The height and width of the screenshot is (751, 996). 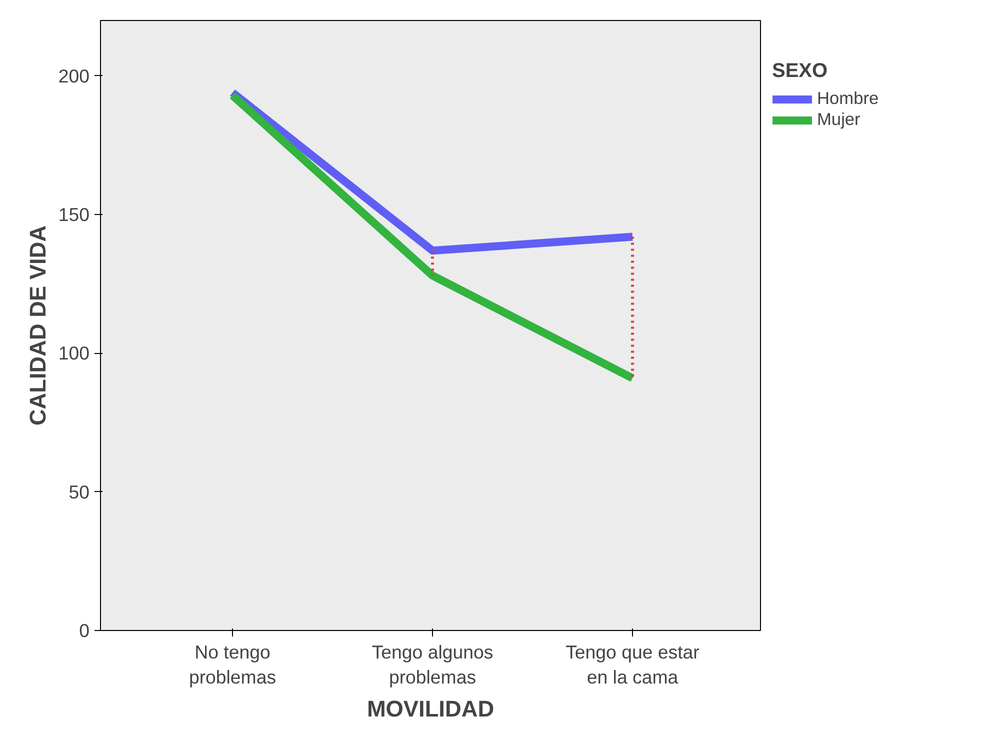 I want to click on y-tick-label: 200, so click(x=74, y=75).